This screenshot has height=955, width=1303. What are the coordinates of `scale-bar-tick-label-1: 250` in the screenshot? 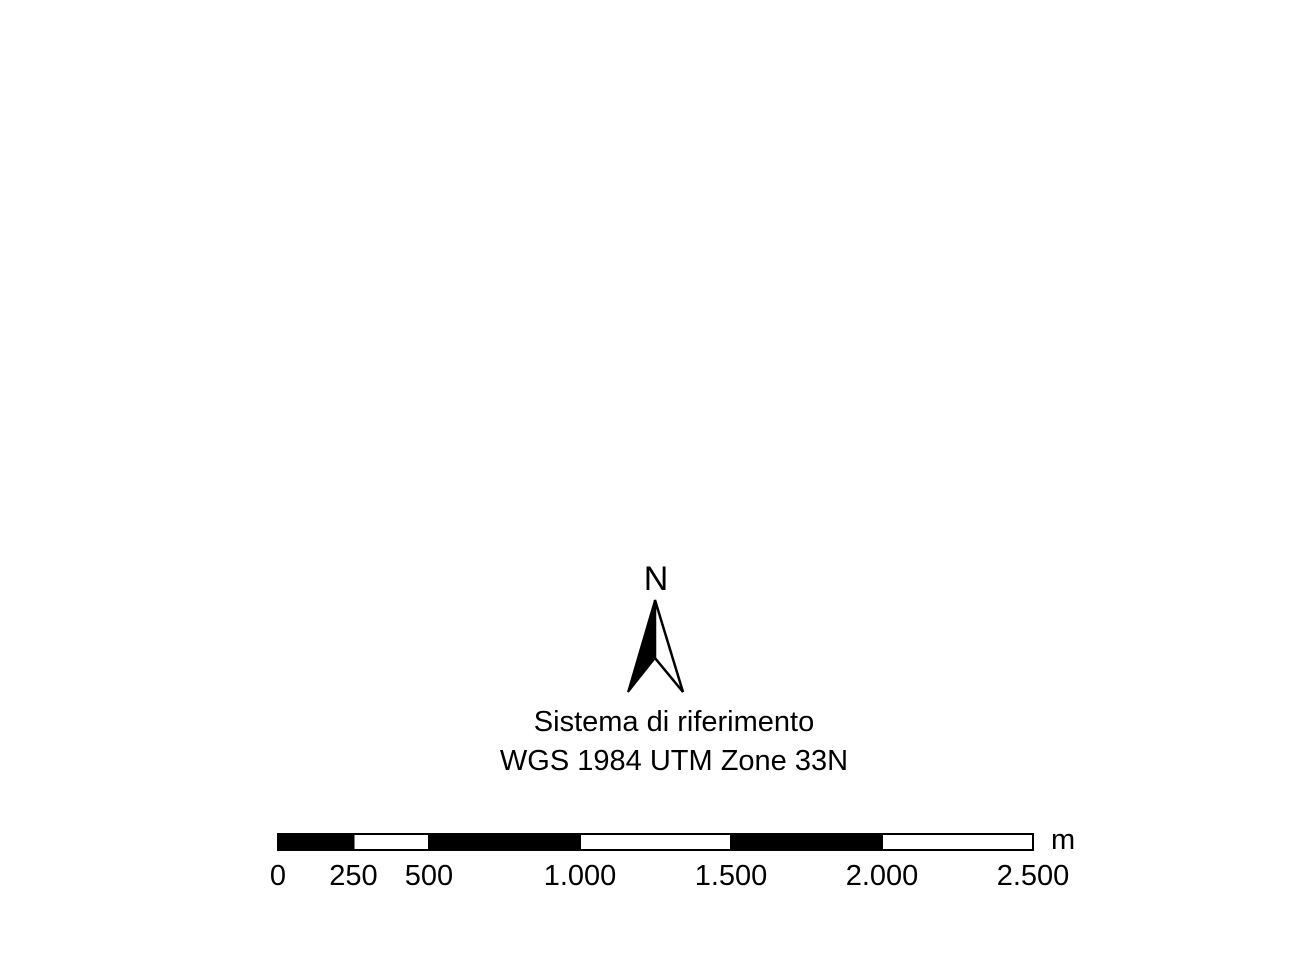 It's located at (353, 876).